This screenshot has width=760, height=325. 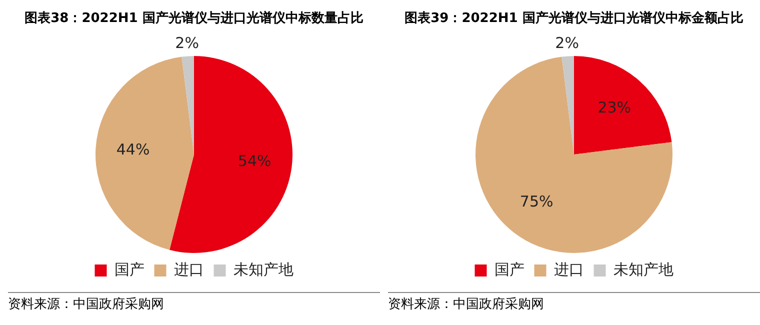 I want to click on data-label: 23%, so click(x=615, y=107).